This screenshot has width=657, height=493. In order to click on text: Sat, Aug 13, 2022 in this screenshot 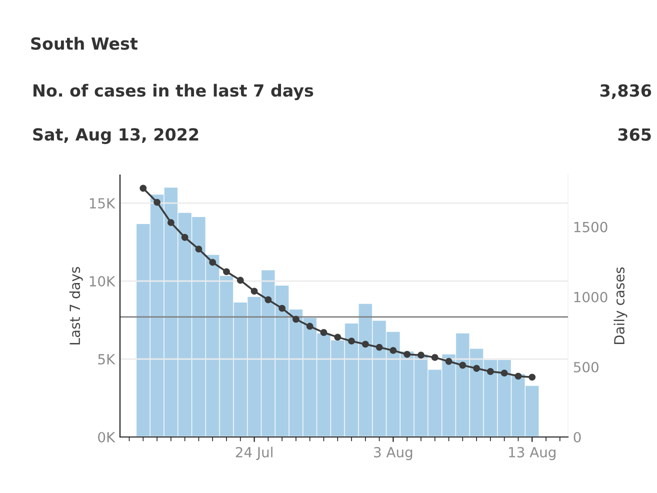, I will do `click(115, 136)`.